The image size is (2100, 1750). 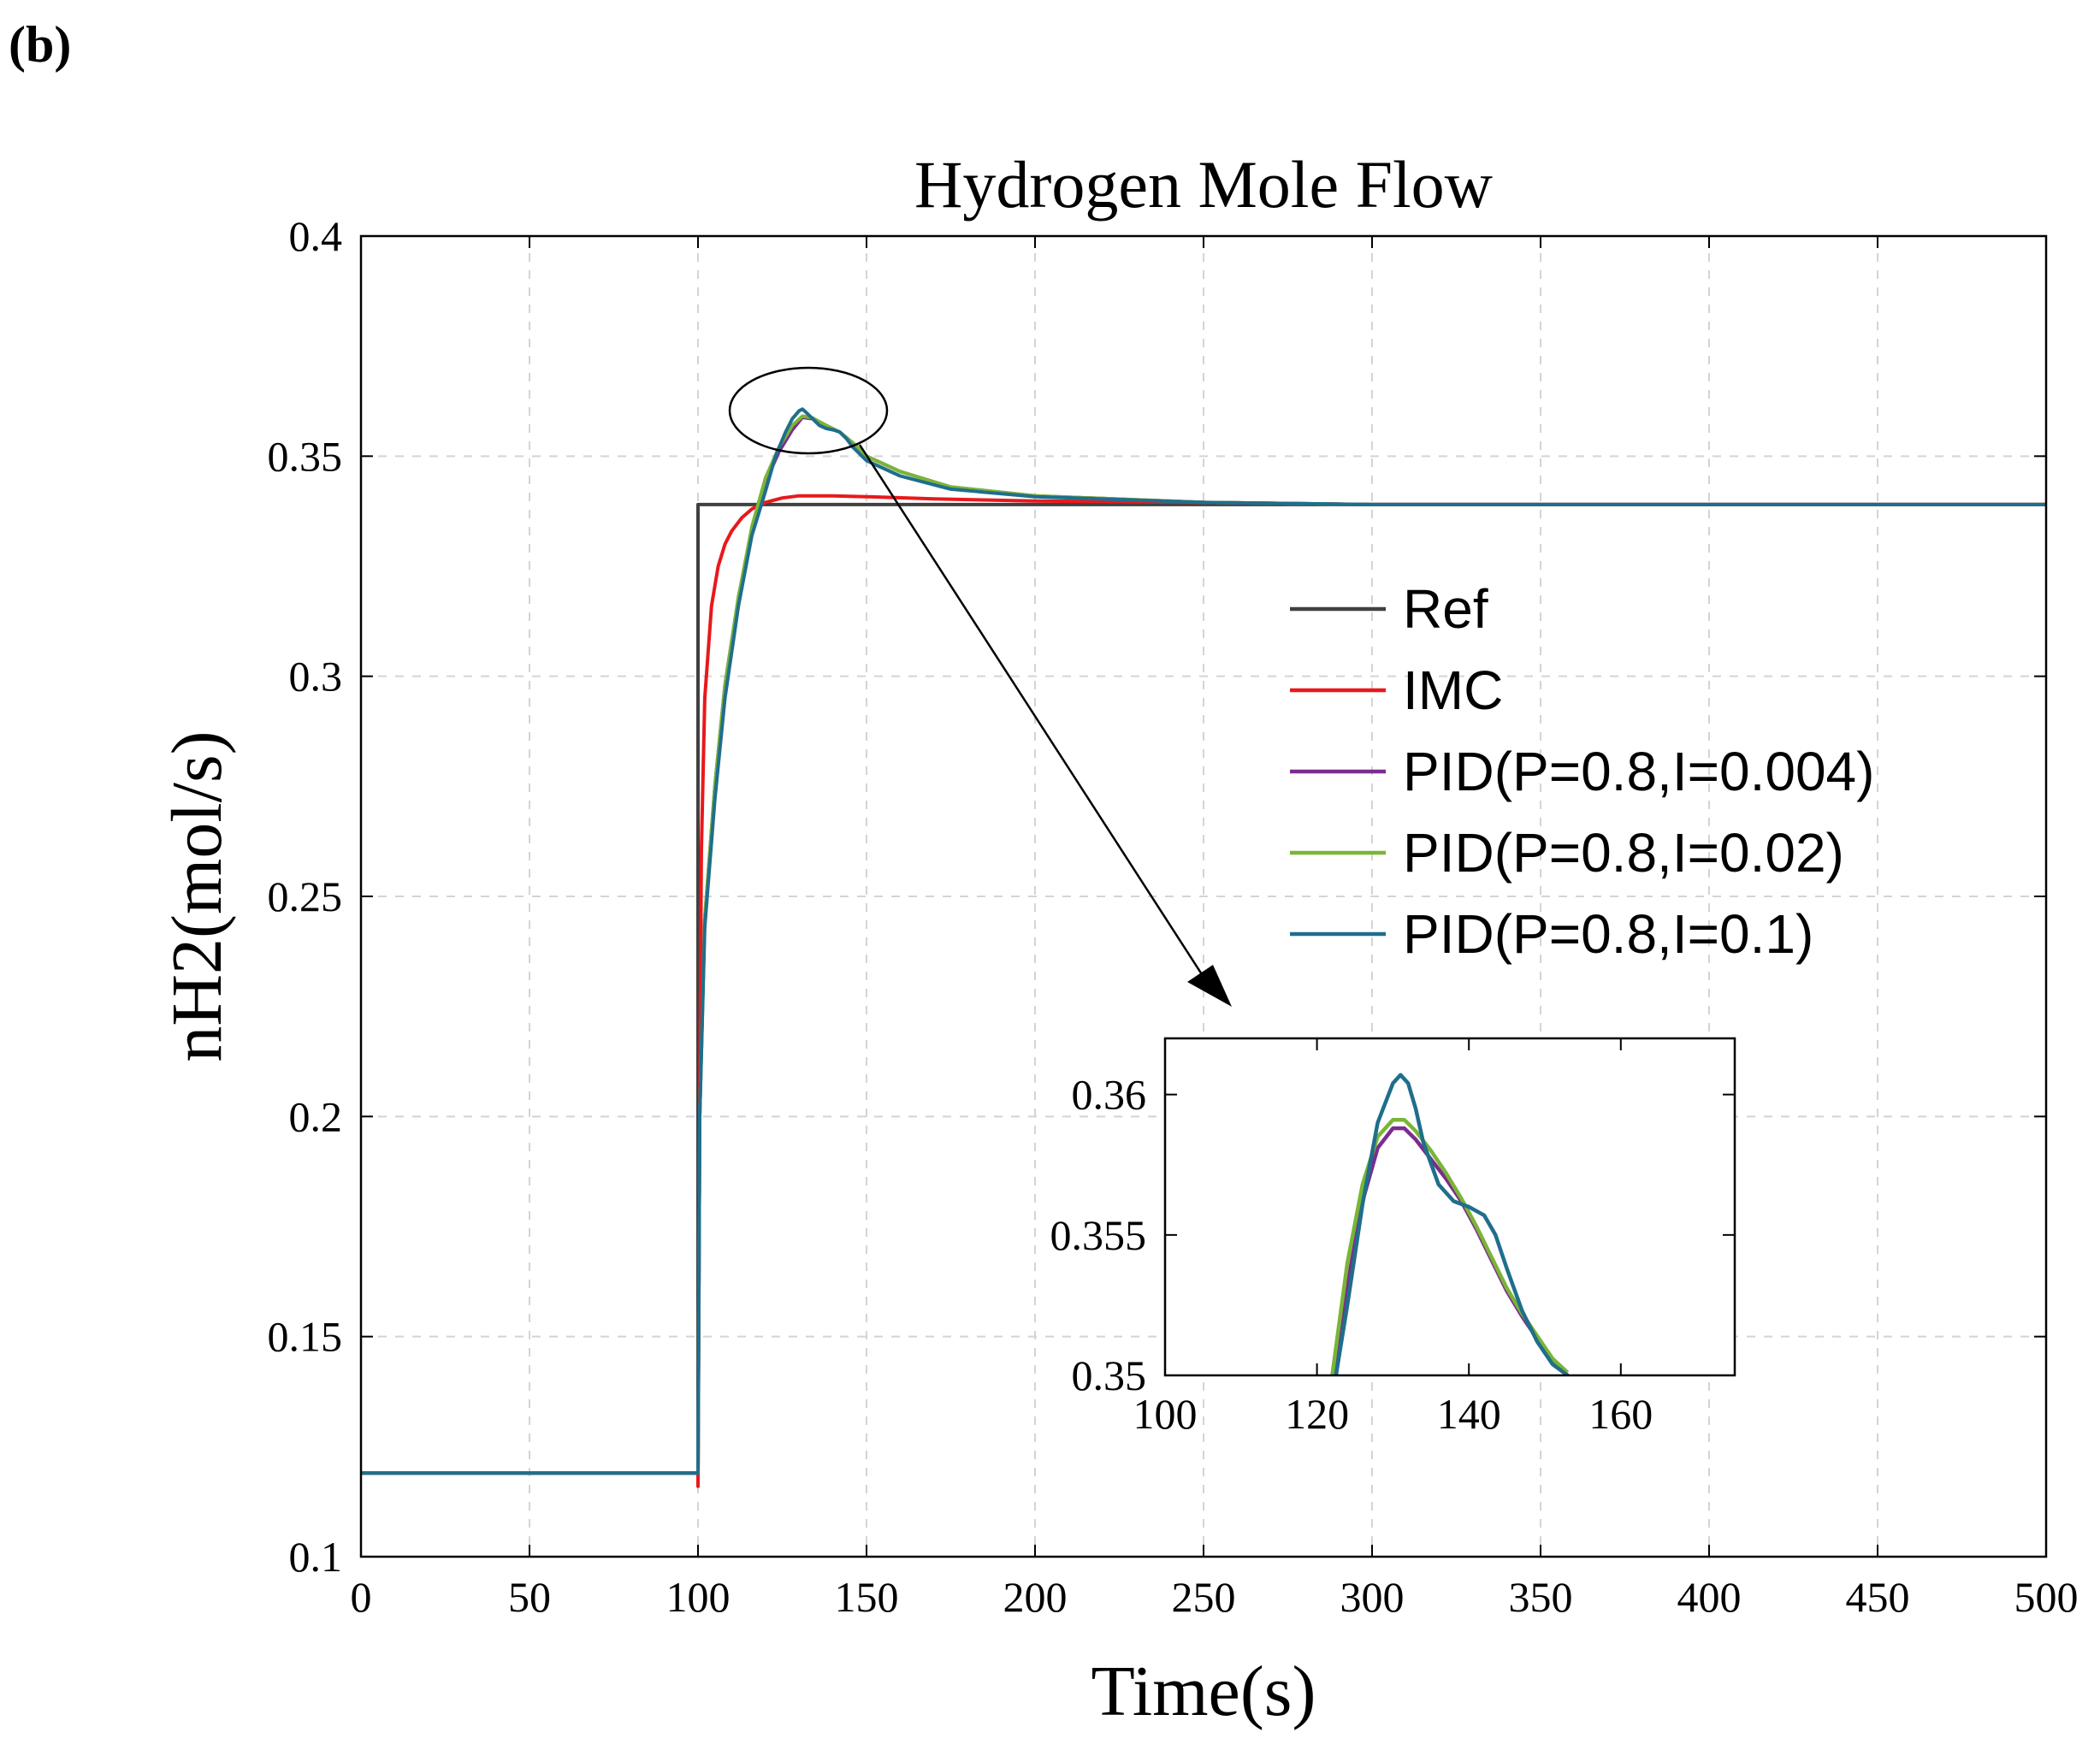 What do you see at coordinates (316, 1116) in the screenshot?
I see `y-tick-label: 0.2` at bounding box center [316, 1116].